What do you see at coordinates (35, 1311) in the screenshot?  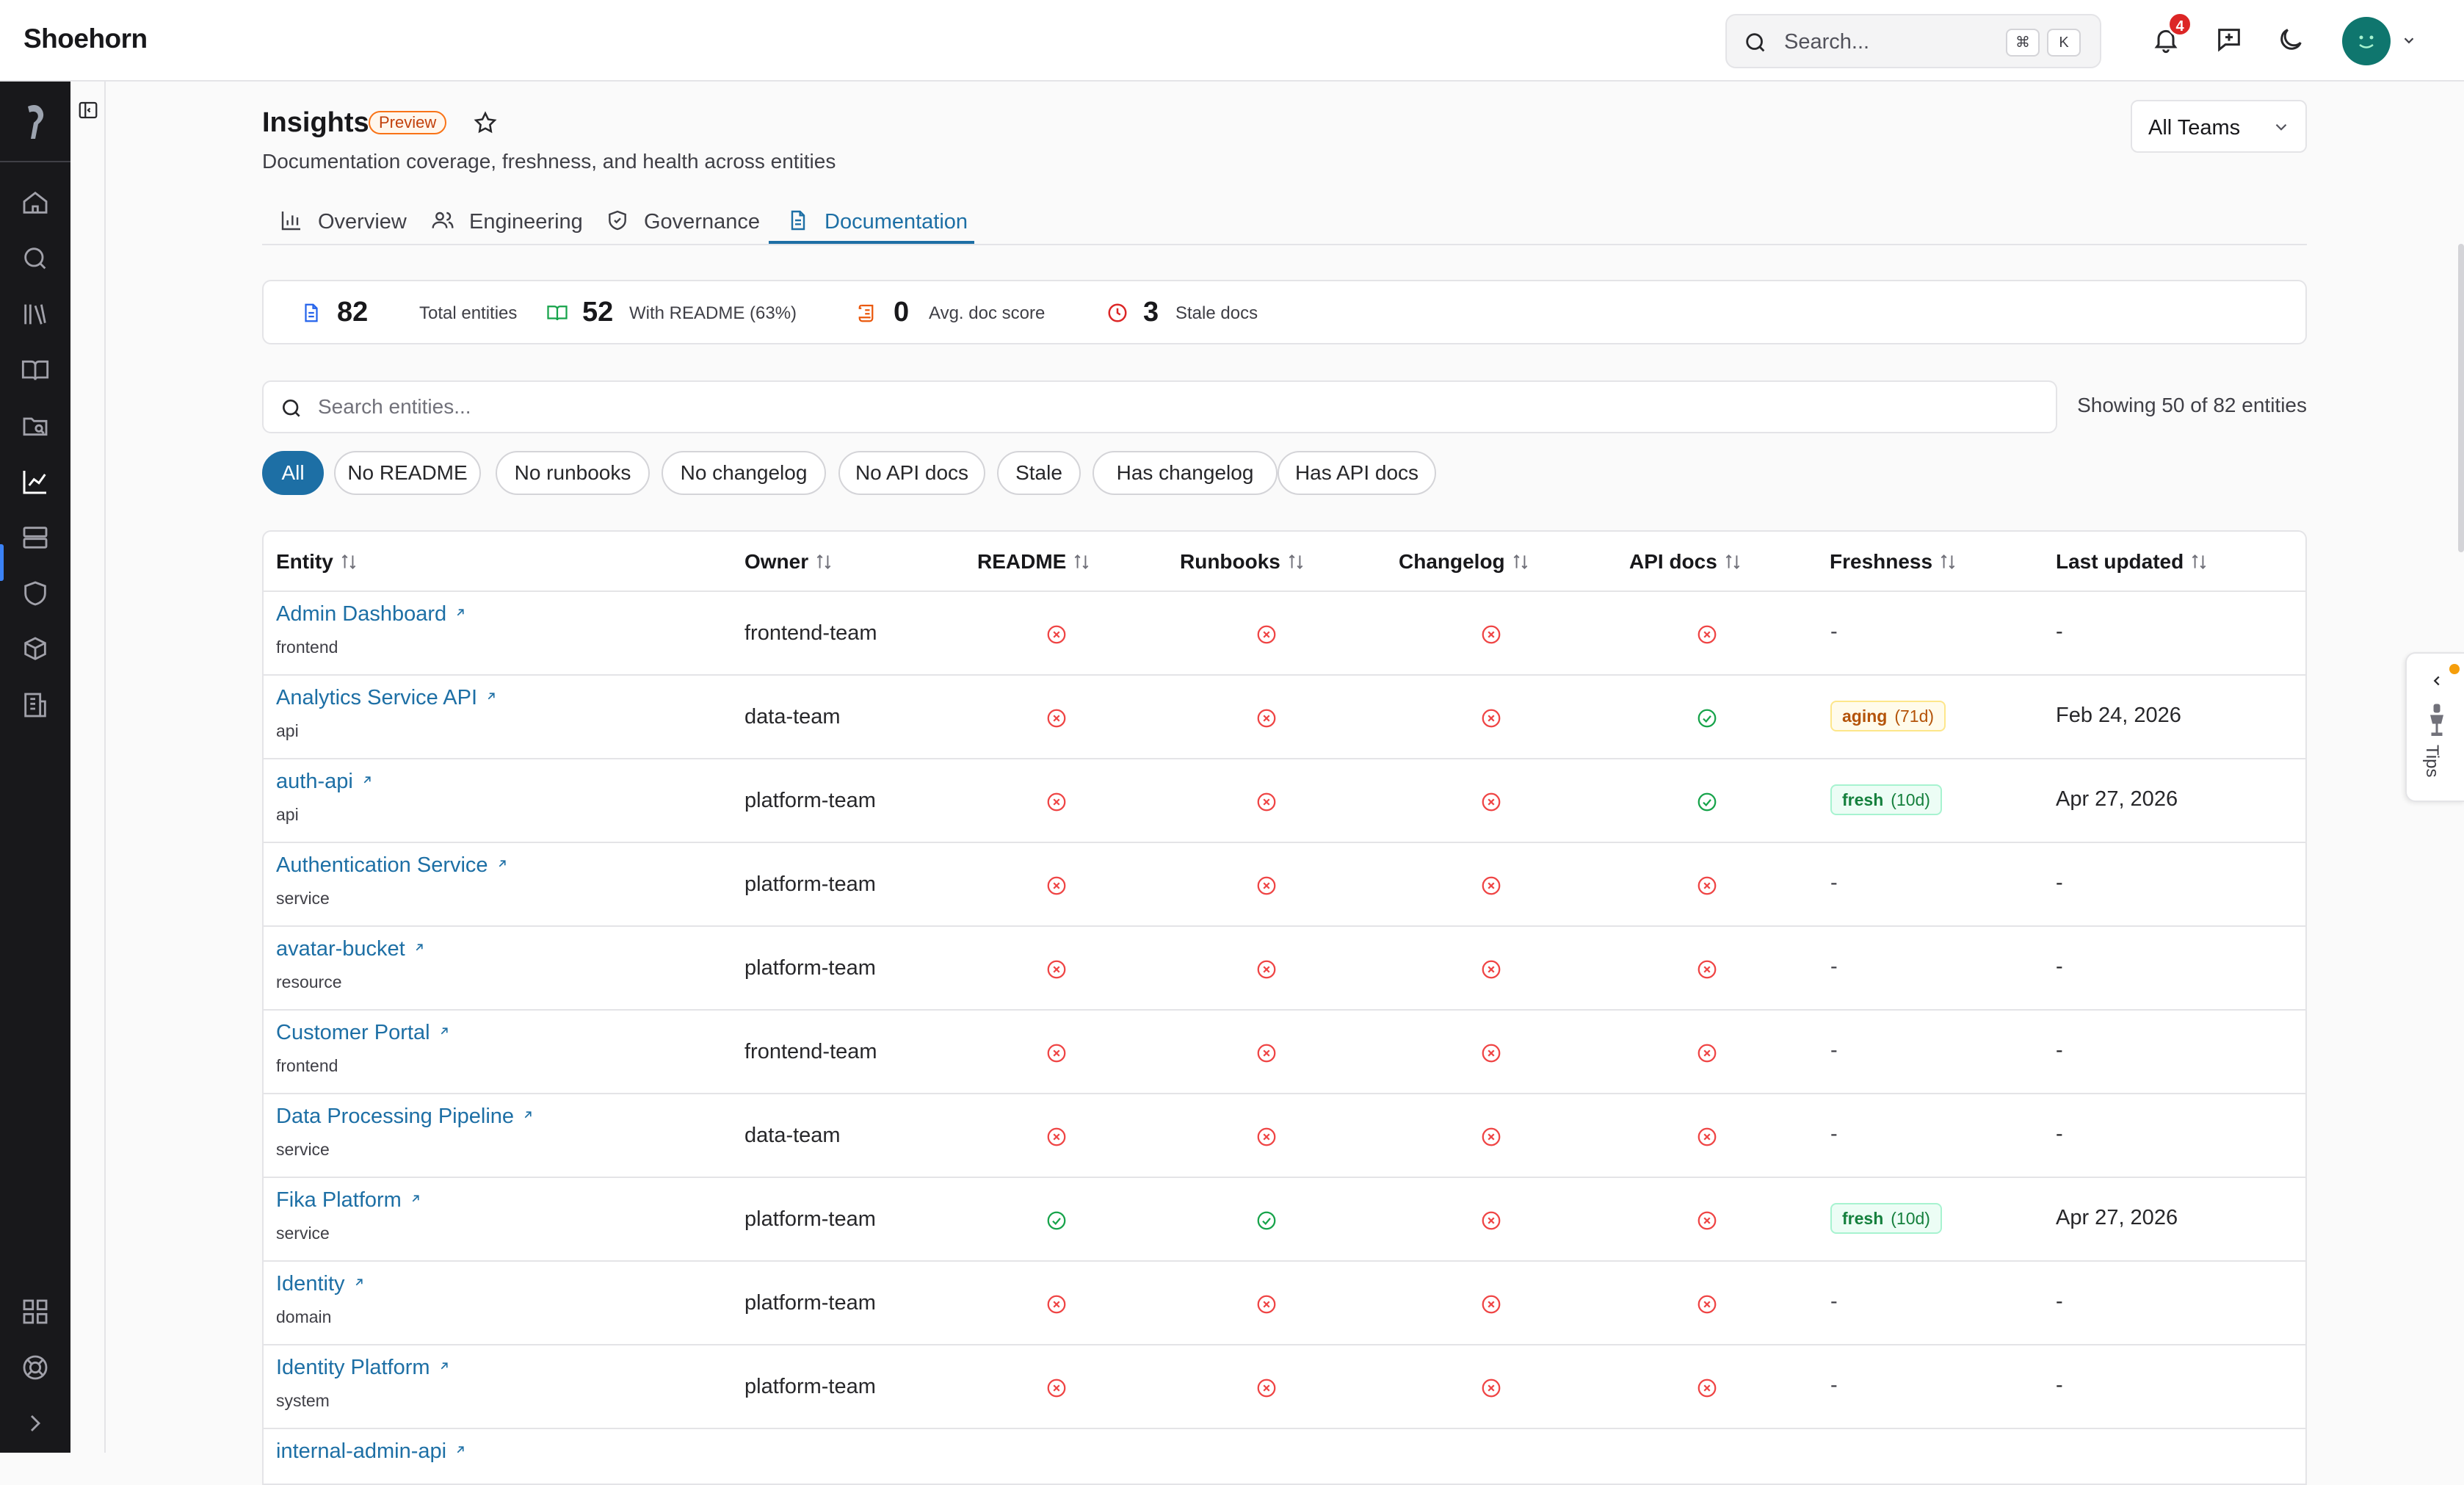 I see `grid-apps-icon` at bounding box center [35, 1311].